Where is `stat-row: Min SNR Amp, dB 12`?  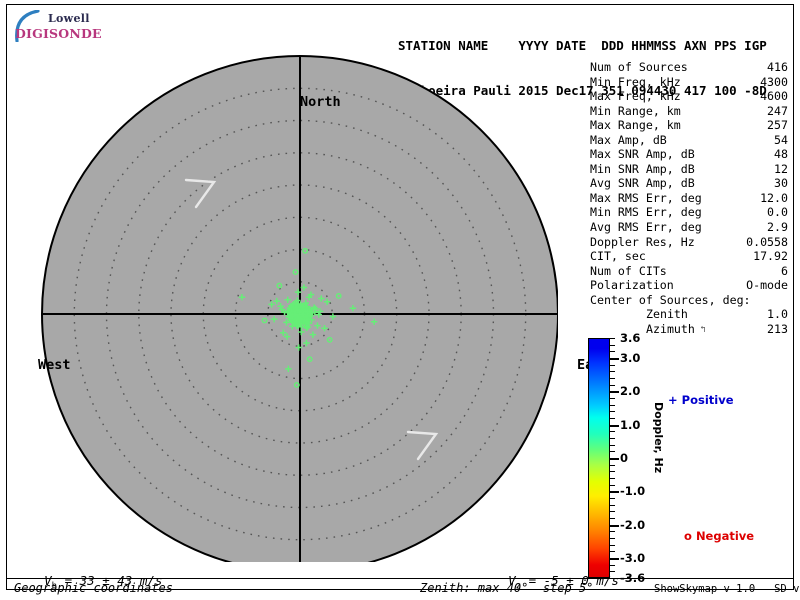
stat-row: Min SNR Amp, dB 12 is located at coordinates (689, 169).